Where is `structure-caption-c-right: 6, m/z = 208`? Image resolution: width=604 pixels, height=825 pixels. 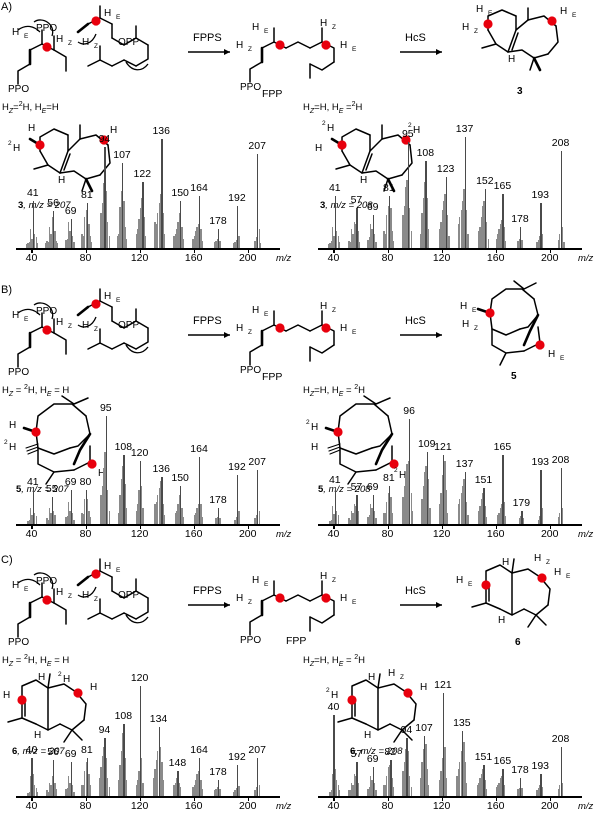 structure-caption-c-right: 6, m/z = 208 is located at coordinates (376, 751).